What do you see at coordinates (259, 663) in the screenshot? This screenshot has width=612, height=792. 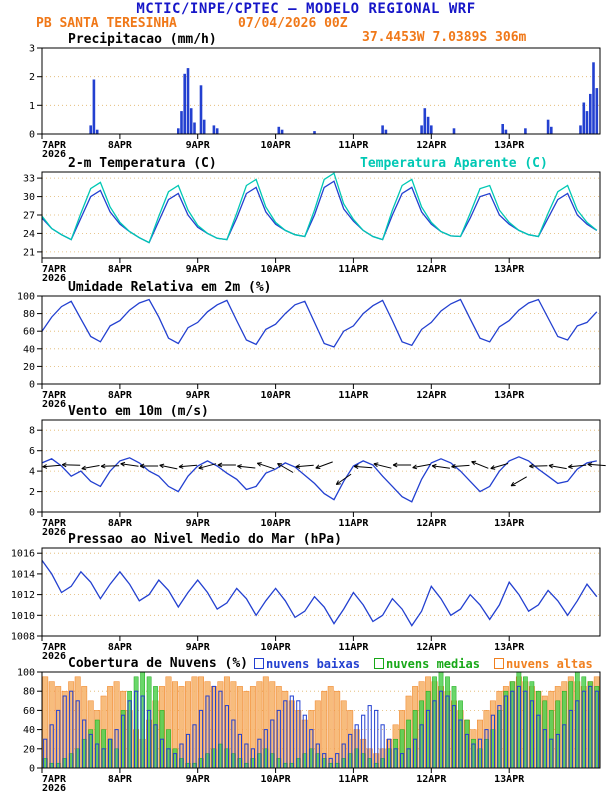 I see `nuvens-baixas-swatch-icon` at bounding box center [259, 663].